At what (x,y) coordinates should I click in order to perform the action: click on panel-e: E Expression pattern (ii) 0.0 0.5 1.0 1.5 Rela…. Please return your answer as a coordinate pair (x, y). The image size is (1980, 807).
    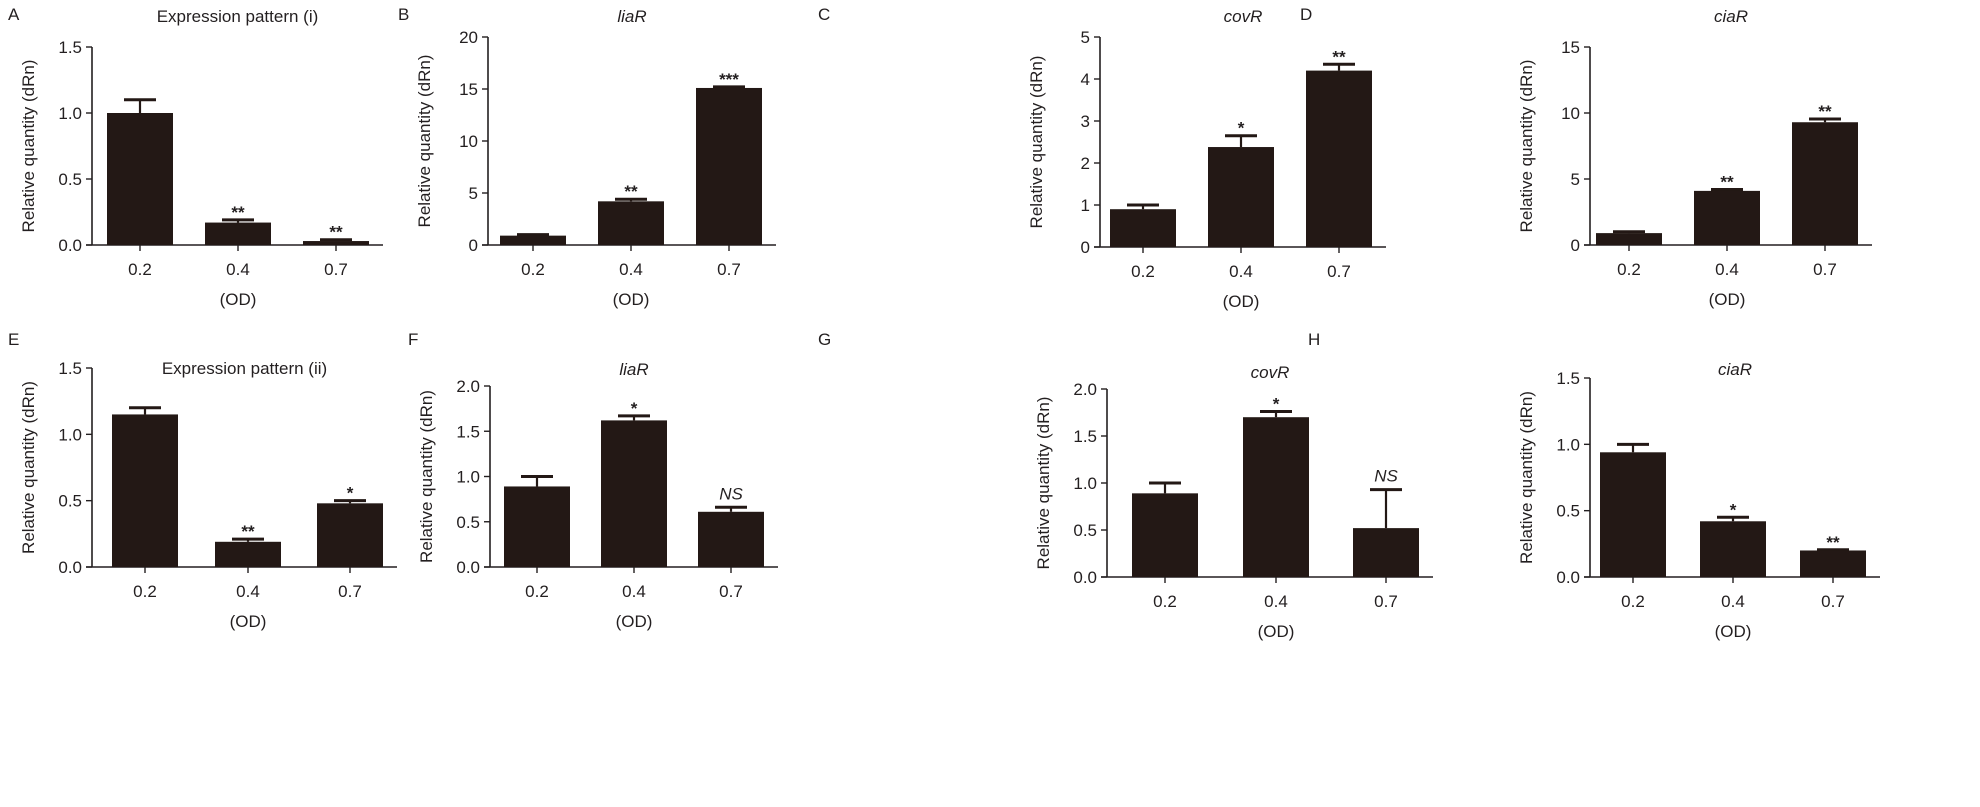
    Looking at the image, I should click on (202, 480).